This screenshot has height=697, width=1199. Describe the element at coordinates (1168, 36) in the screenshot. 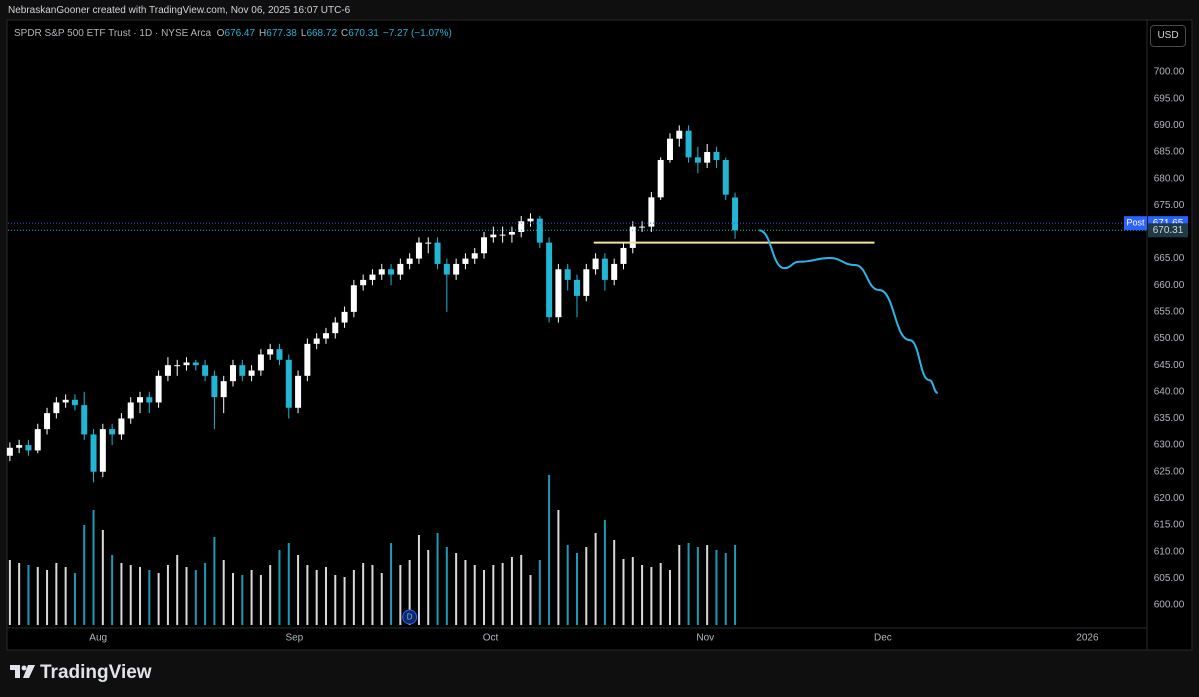

I see `currency-button: USD` at that location.